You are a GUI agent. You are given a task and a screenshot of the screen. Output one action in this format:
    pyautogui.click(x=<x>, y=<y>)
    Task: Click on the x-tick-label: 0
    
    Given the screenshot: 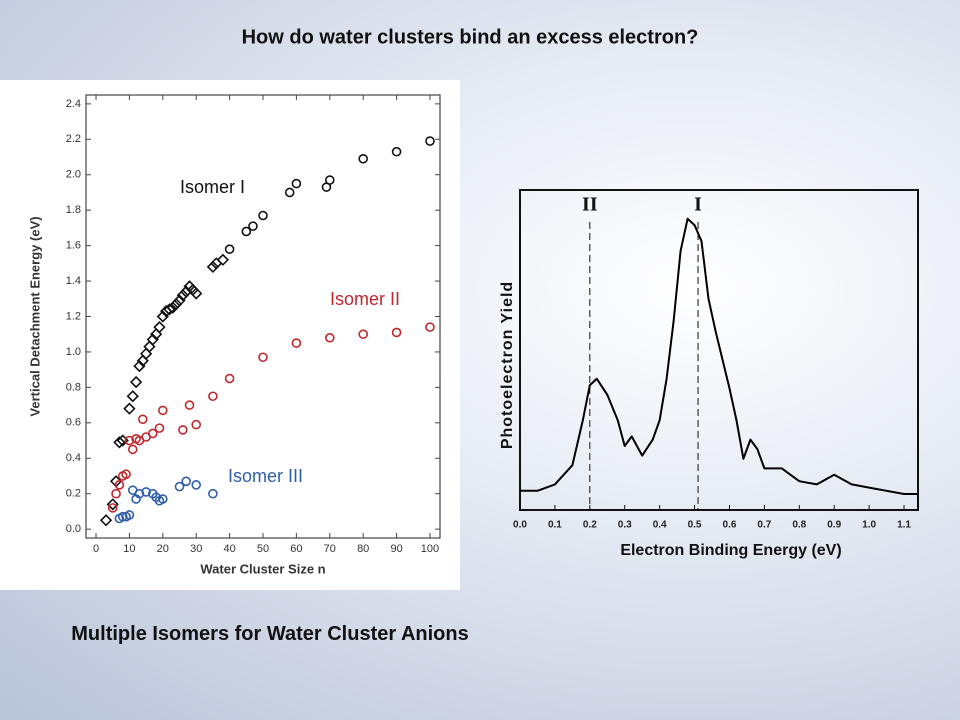 What is the action you would take?
    pyautogui.click(x=96, y=549)
    